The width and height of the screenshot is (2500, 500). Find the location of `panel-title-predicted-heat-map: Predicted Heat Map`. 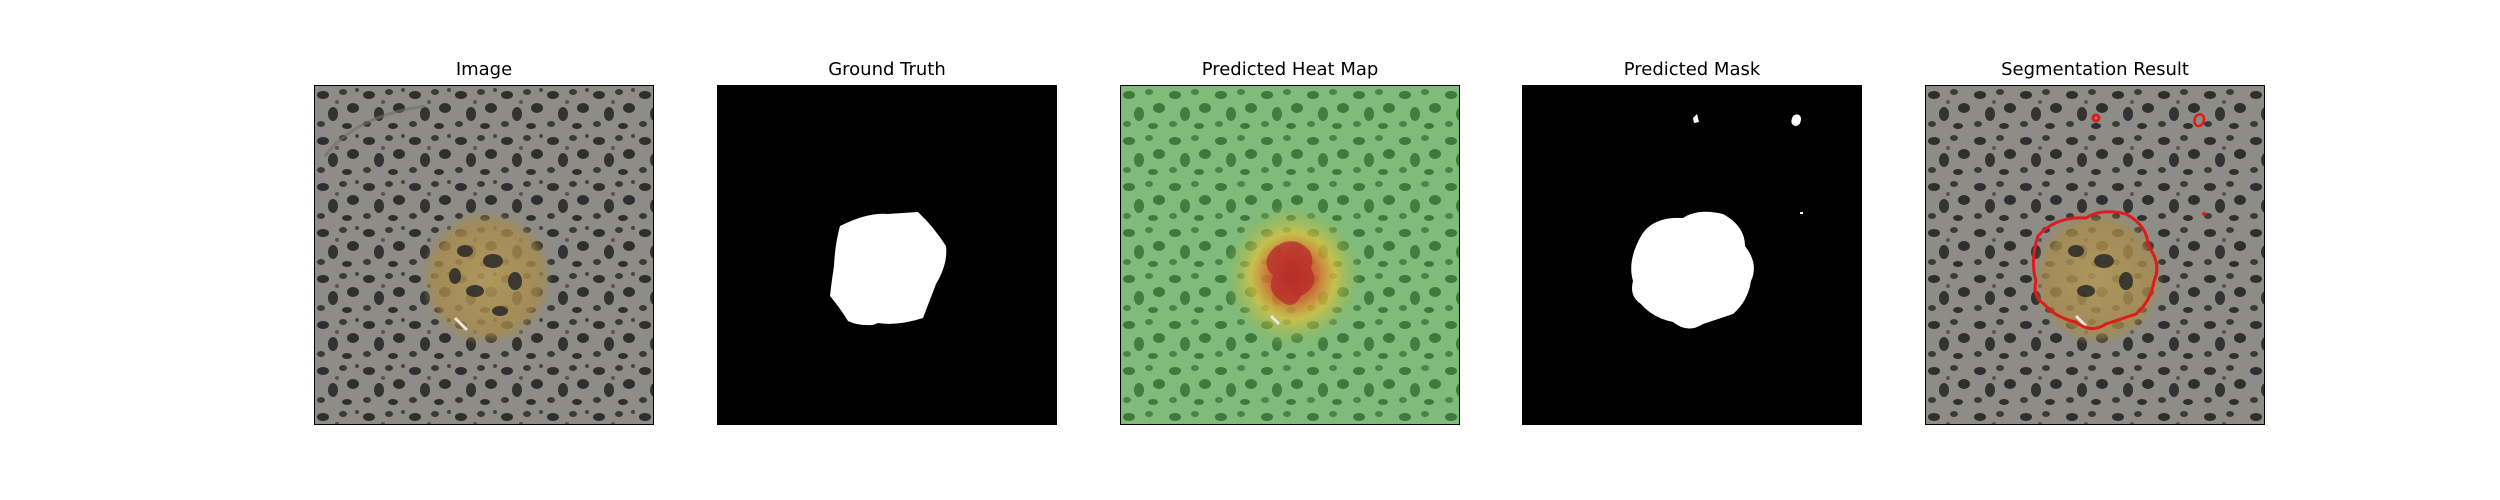

panel-title-predicted-heat-map: Predicted Heat Map is located at coordinates (1290, 69).